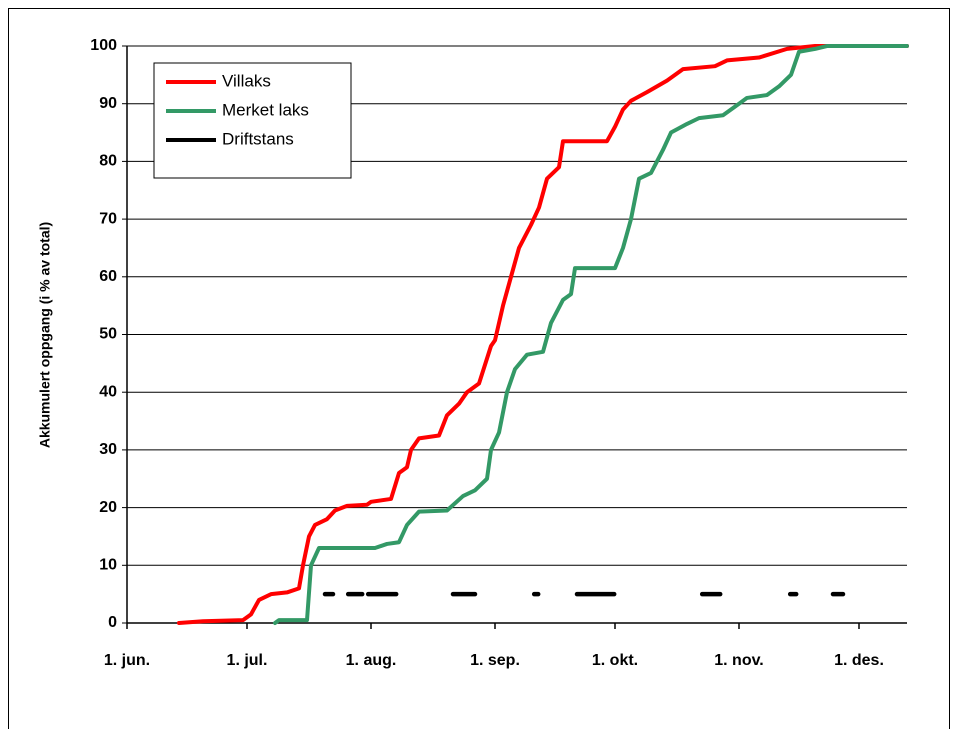  Describe the element at coordinates (103, 45) in the screenshot. I see `y-tick-label: 100` at that location.